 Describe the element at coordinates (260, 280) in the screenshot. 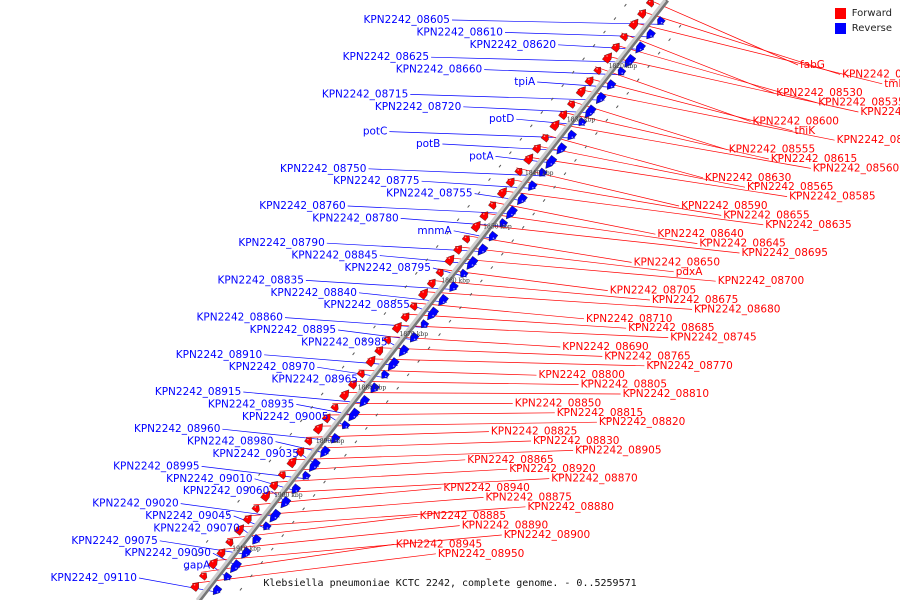

I see `reverse-gene-label: KPN2242_08835` at that location.